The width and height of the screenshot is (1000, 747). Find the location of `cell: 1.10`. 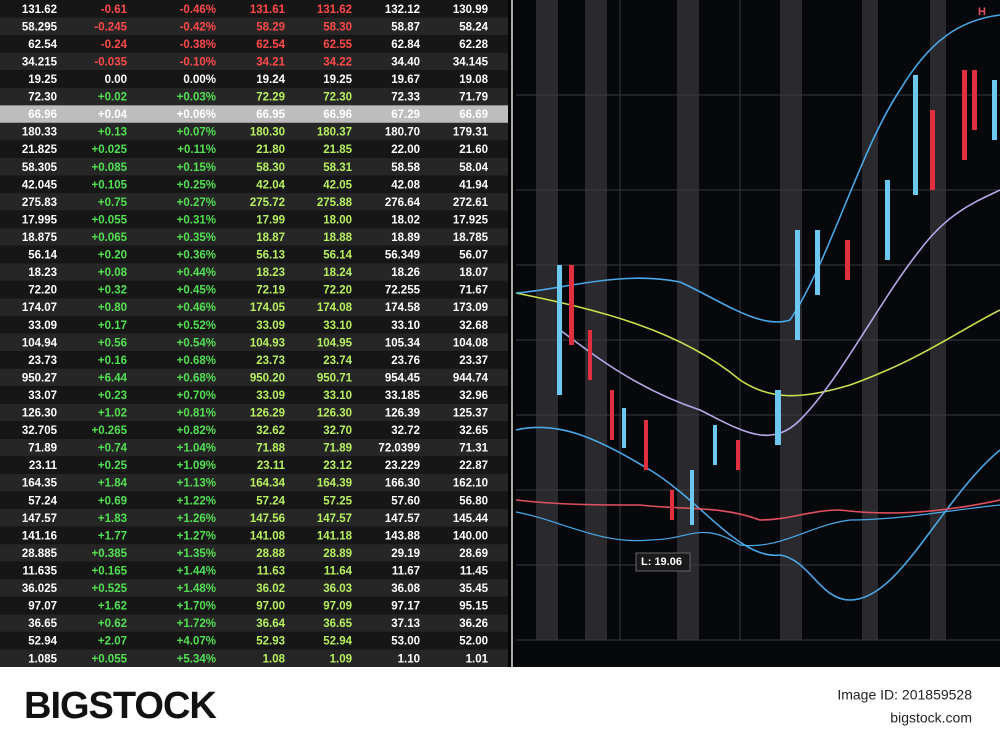

cell: 1.10 is located at coordinates (409, 659).